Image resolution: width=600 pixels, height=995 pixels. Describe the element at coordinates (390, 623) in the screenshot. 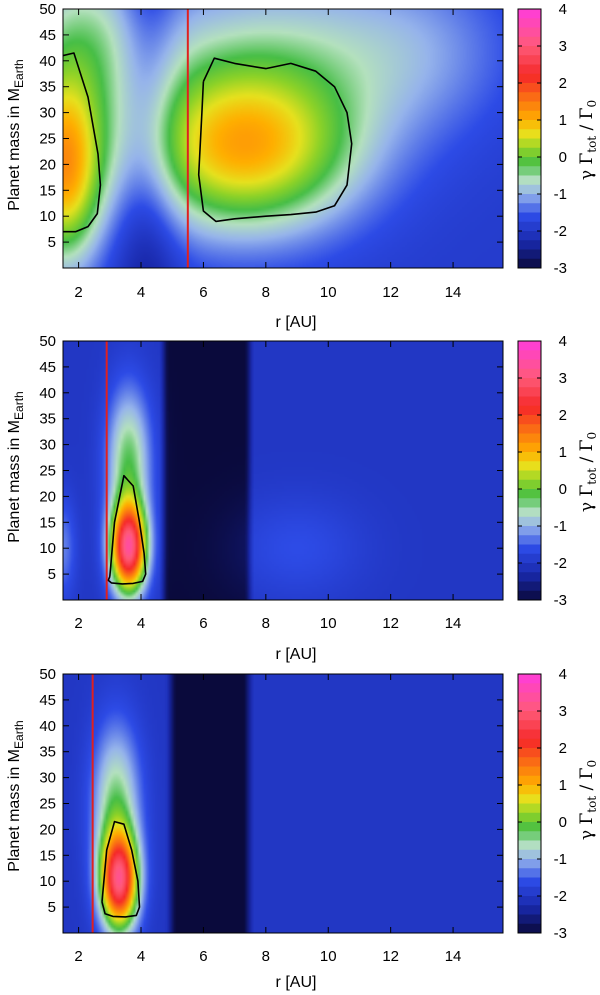

I see `x-tick-label: 12` at that location.